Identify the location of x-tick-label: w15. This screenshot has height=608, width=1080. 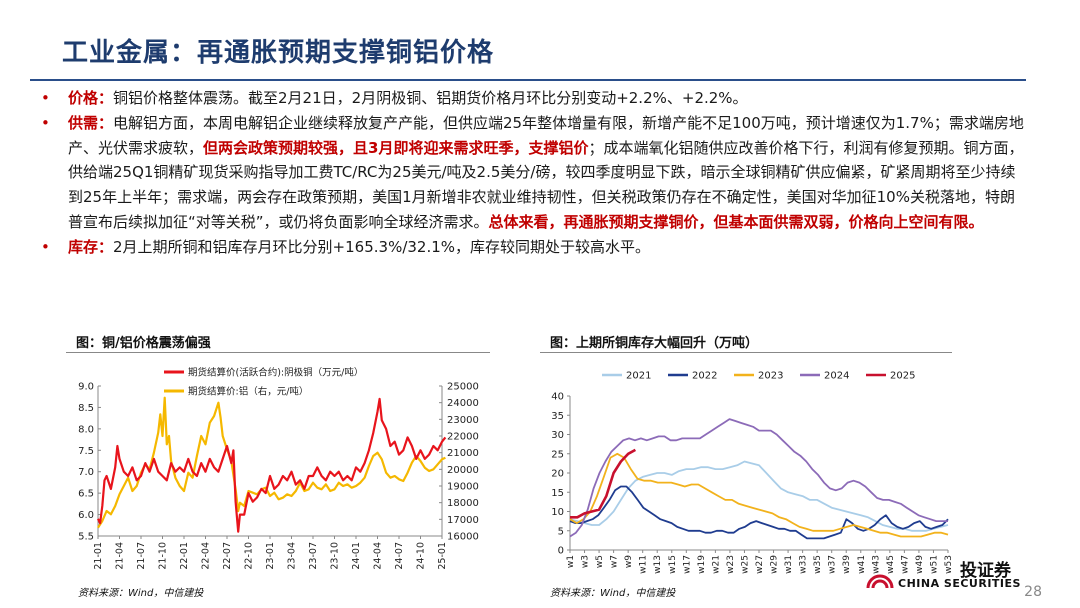
(673, 564).